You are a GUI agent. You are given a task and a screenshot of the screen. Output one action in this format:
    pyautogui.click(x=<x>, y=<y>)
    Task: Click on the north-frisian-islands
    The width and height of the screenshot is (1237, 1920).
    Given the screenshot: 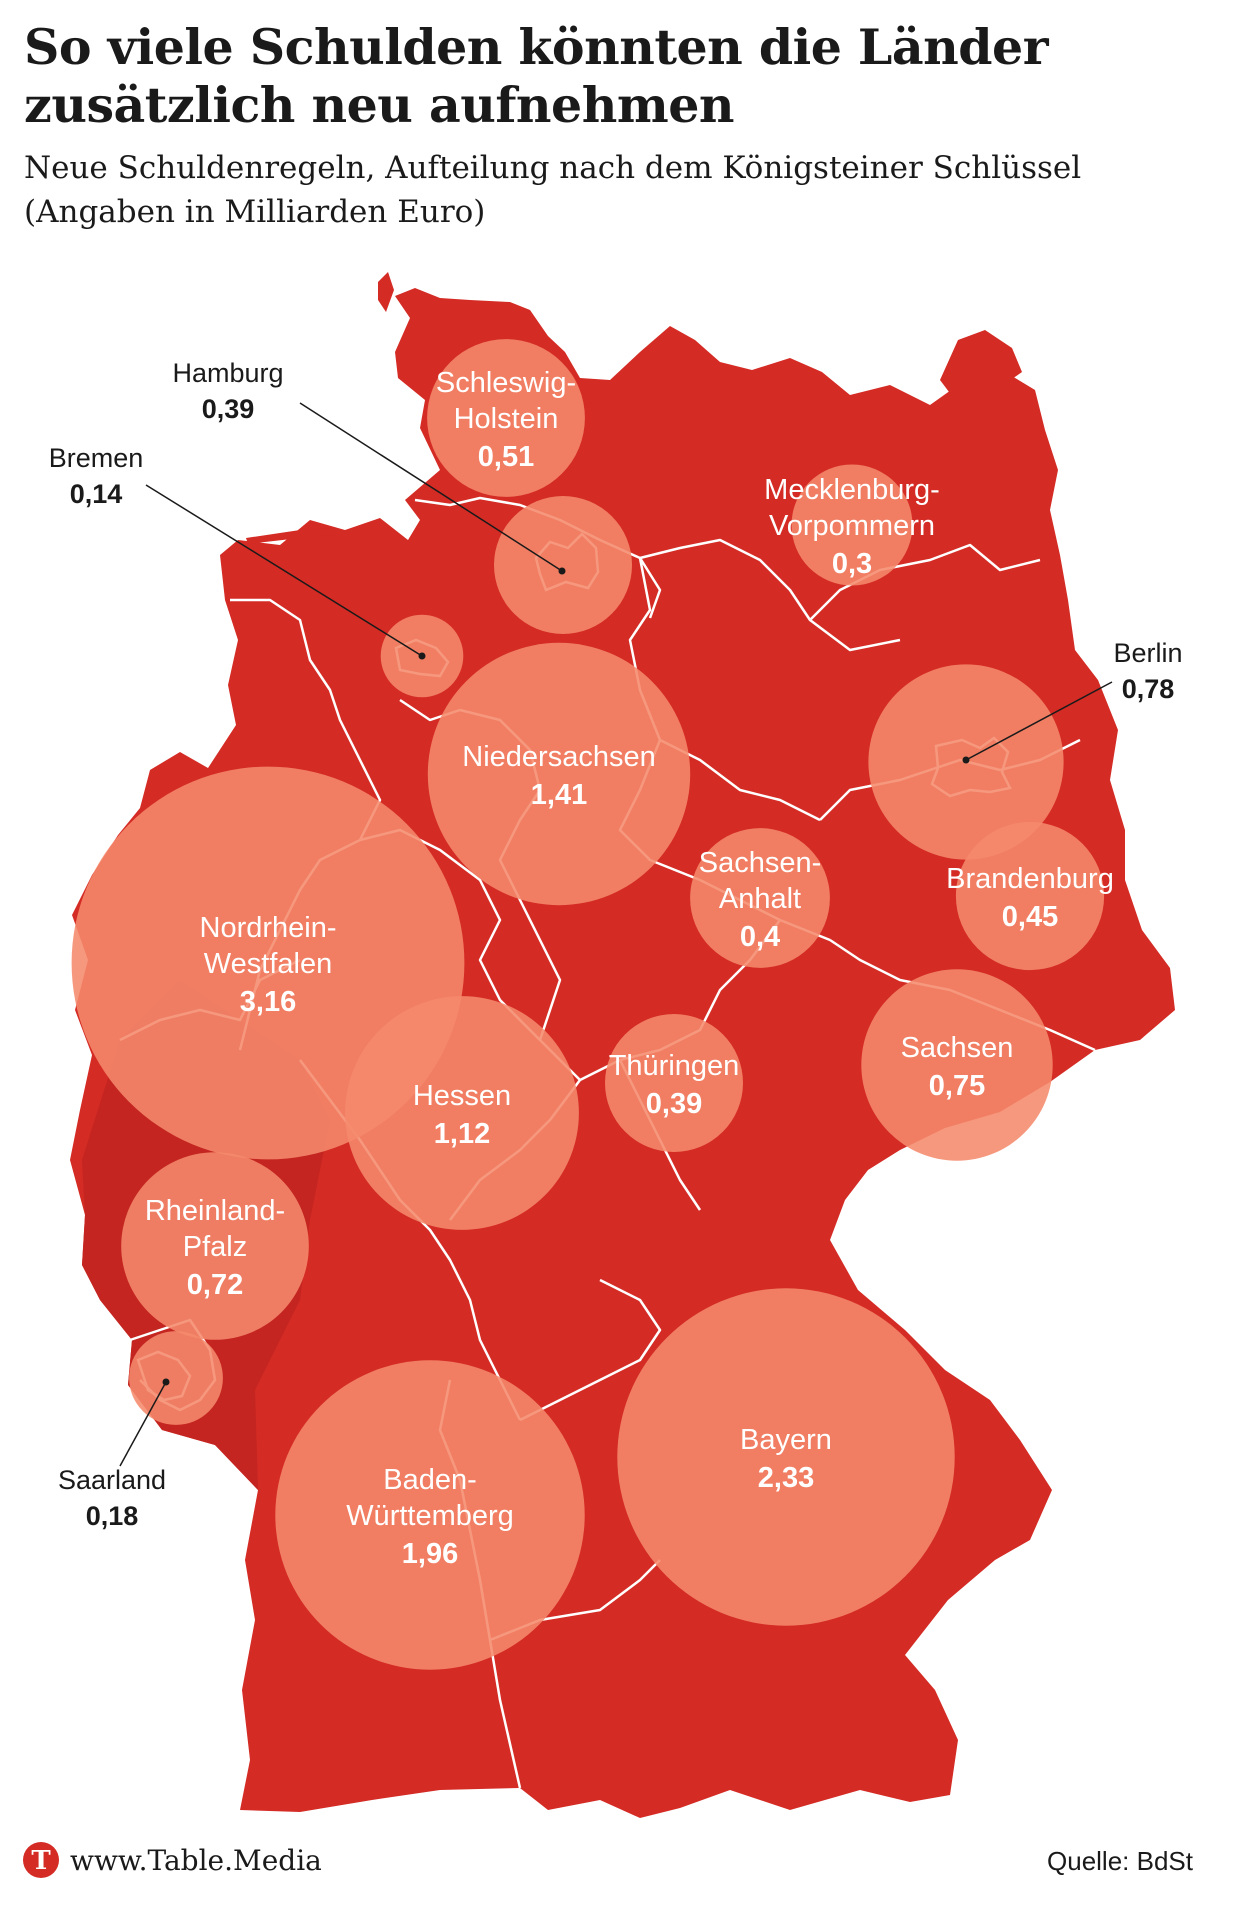 What is the action you would take?
    pyautogui.click(x=386, y=292)
    